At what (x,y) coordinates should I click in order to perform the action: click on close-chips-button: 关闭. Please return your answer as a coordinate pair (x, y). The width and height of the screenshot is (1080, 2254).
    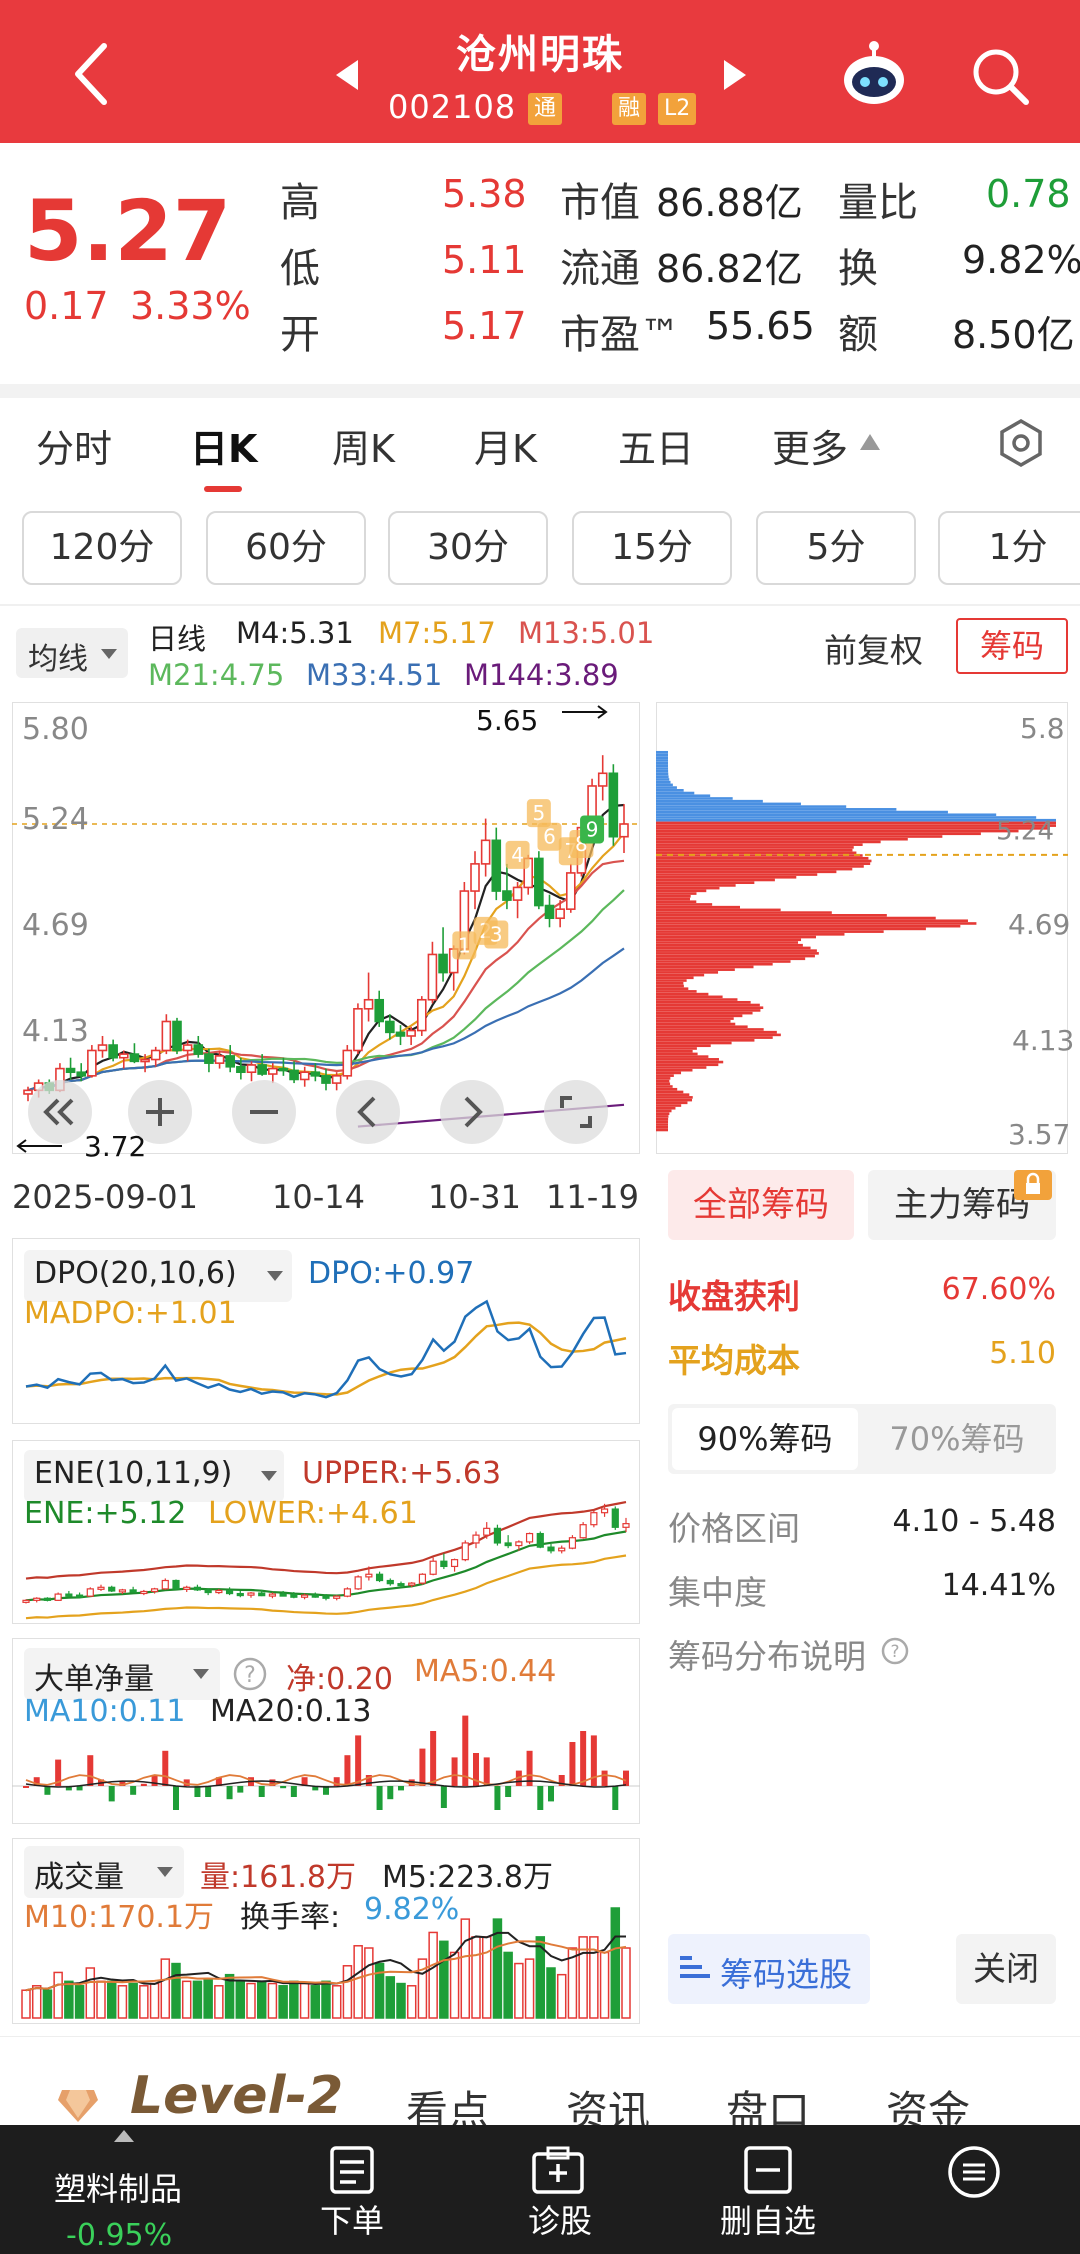
    Looking at the image, I should click on (1006, 1969).